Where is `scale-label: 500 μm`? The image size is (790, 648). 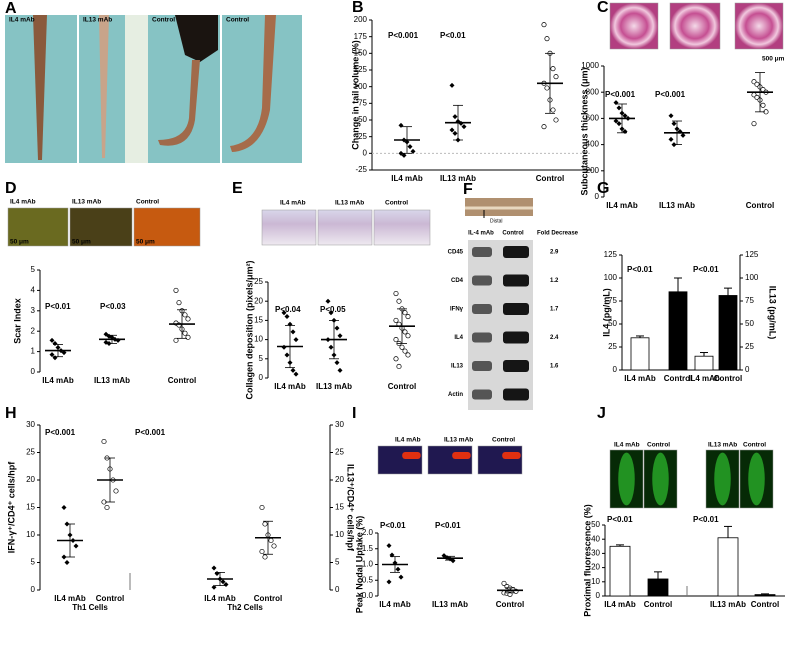
scale-label: 500 μm is located at coordinates (773, 59).